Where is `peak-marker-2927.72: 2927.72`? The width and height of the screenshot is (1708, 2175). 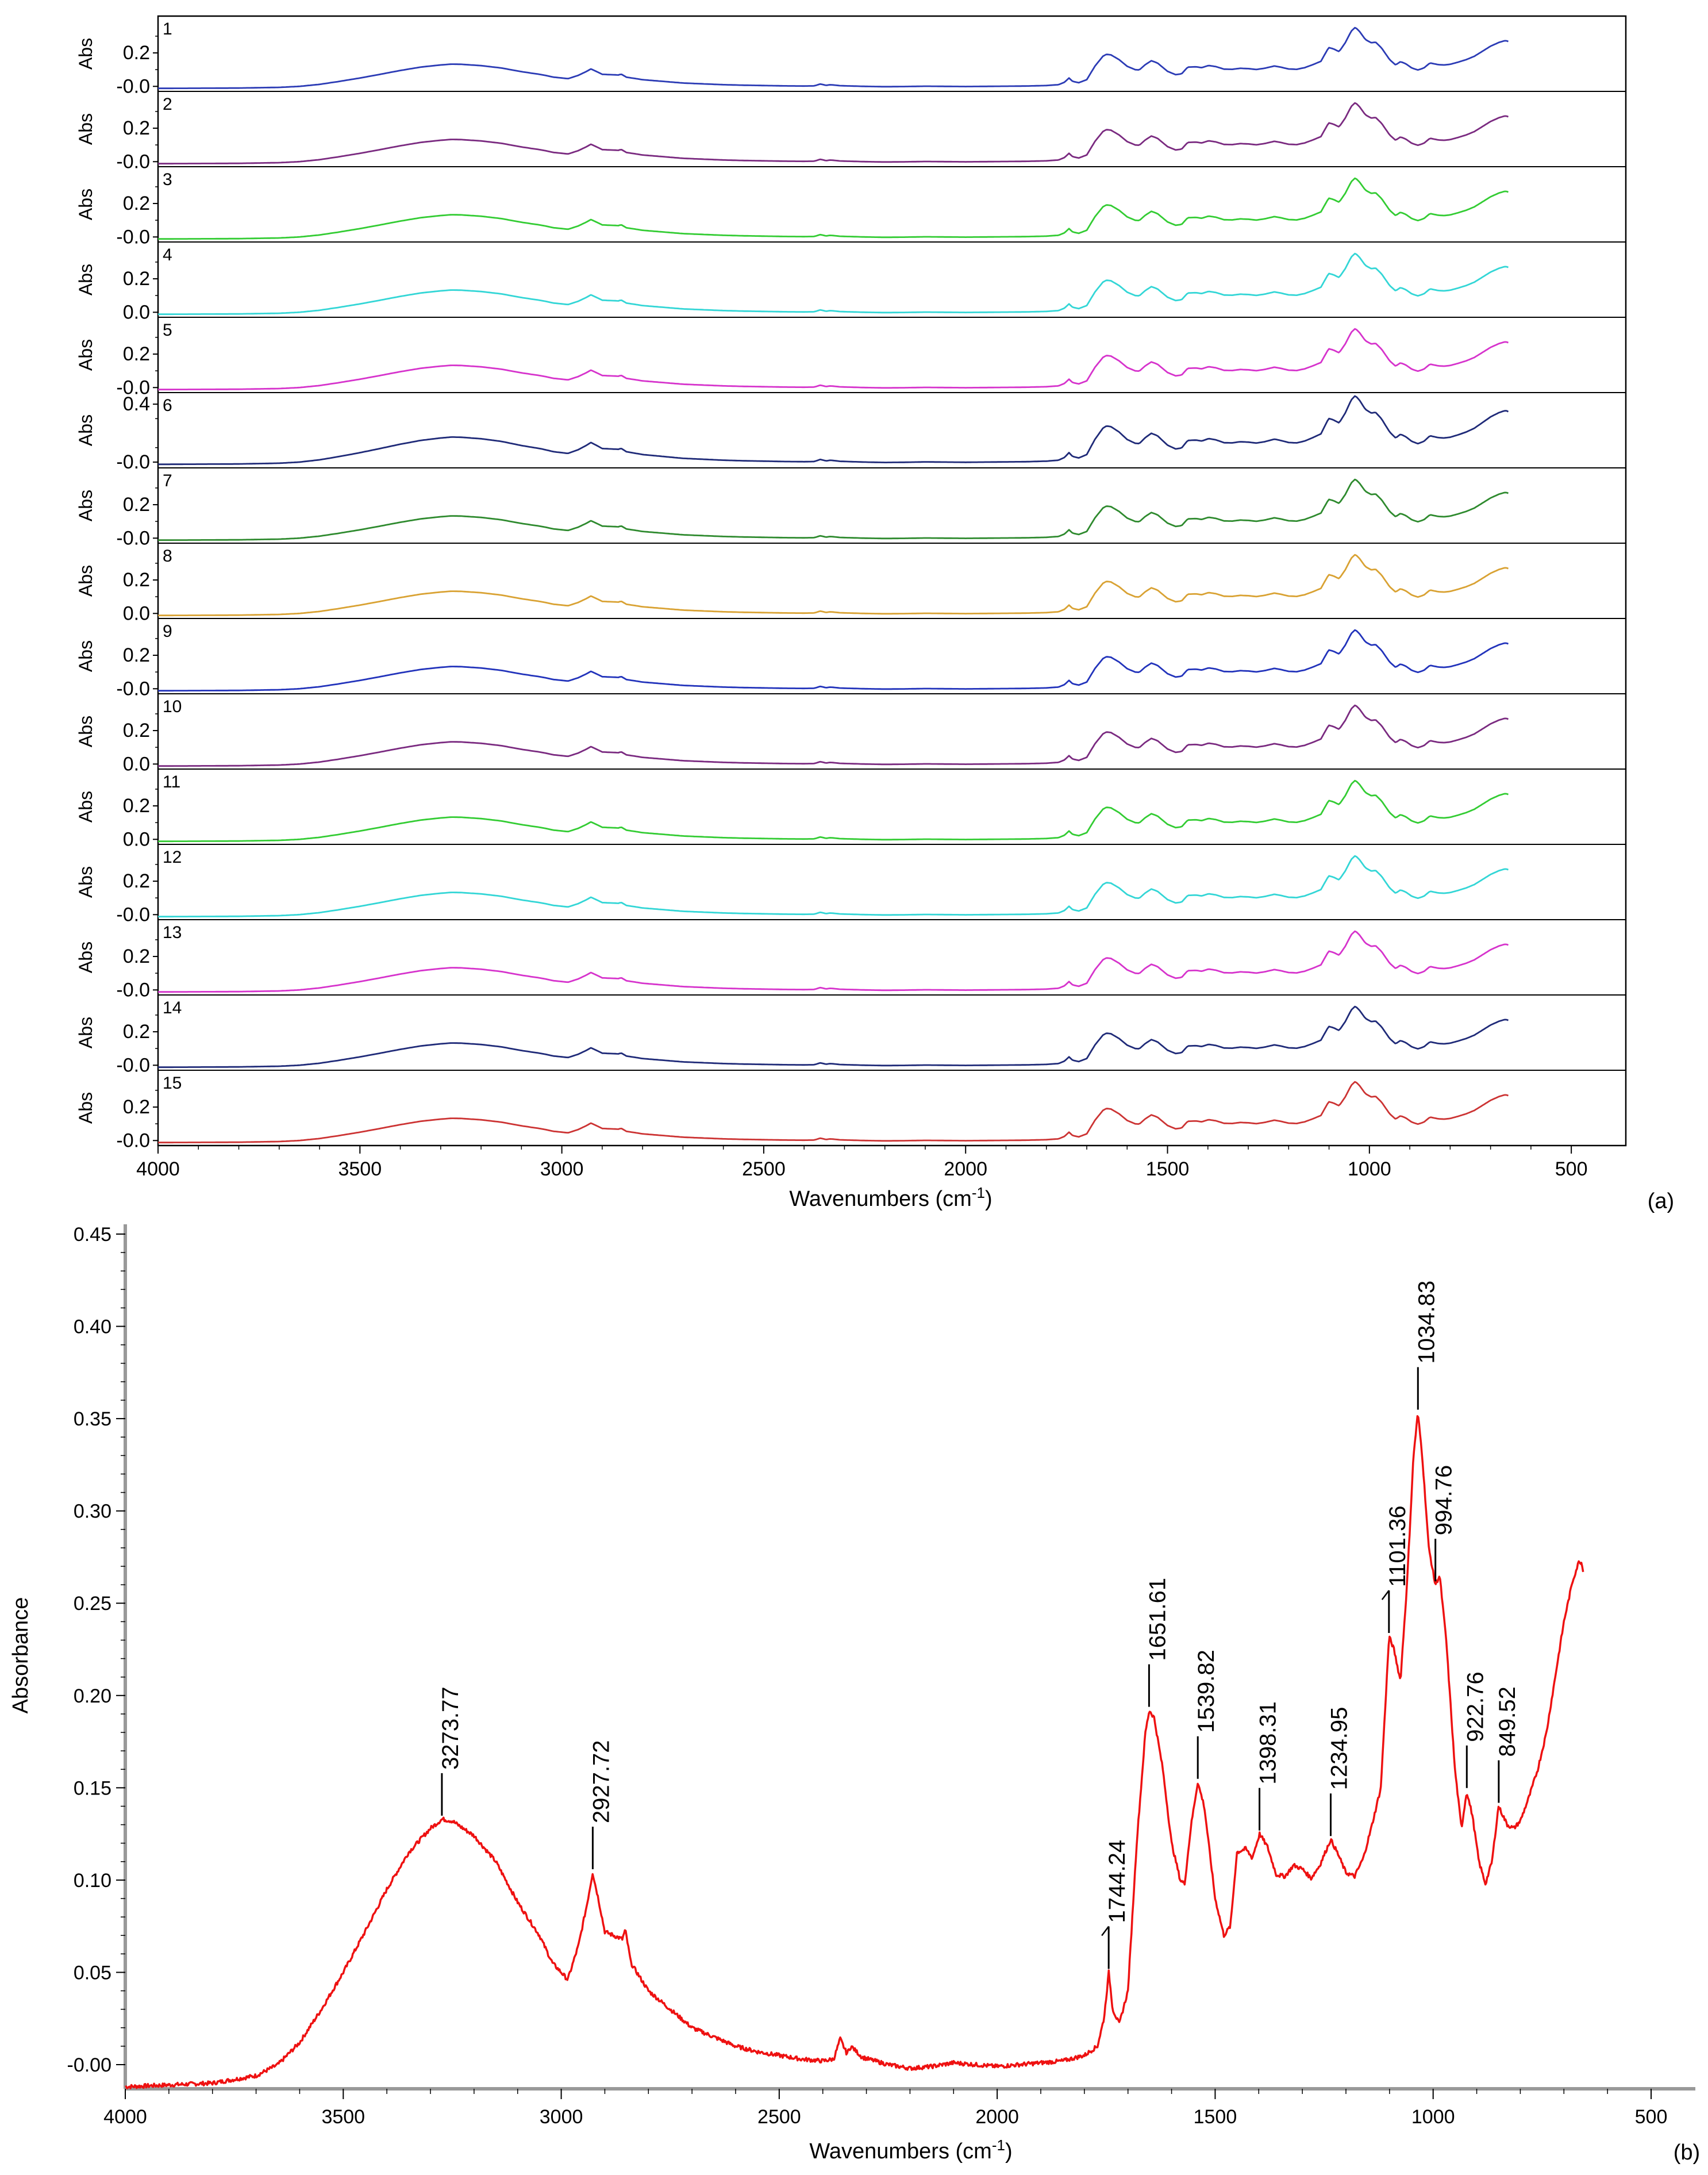
peak-marker-2927.72: 2927.72 is located at coordinates (601, 1805).